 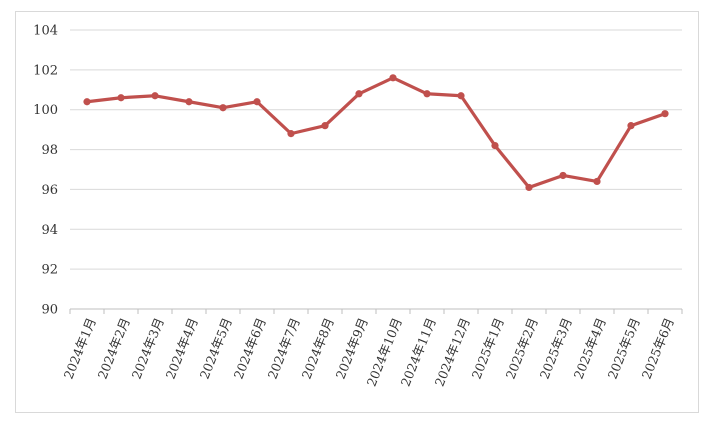 I want to click on x-tick-label: 2024年7月, so click(x=284, y=349).